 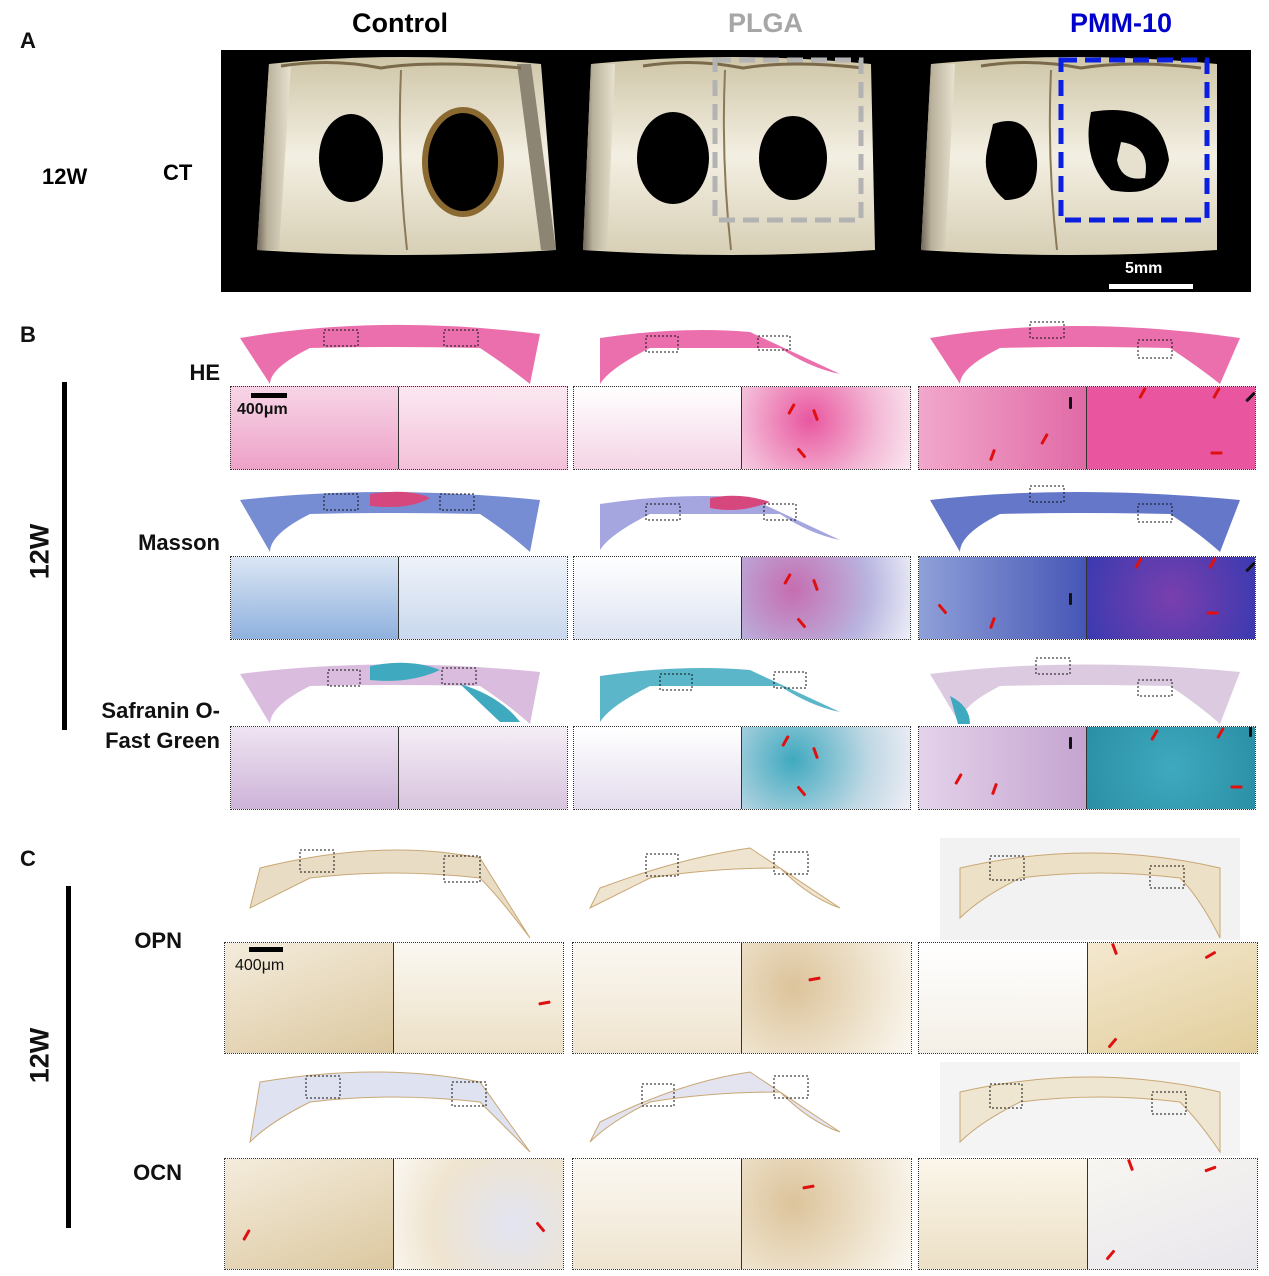 I want to click on opn-scale-bar, so click(x=266, y=949).